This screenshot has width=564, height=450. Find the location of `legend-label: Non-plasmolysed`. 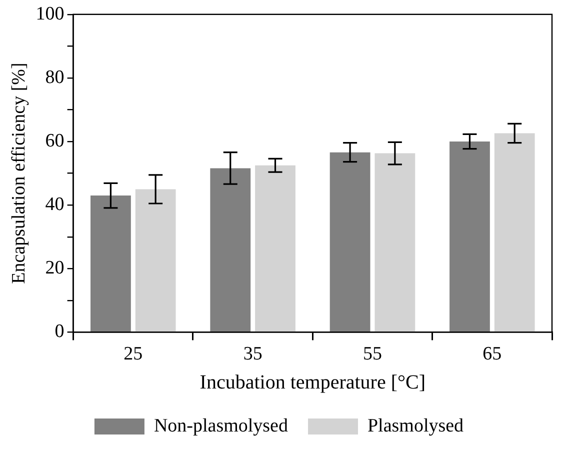

legend-label: Non-plasmolysed is located at coordinates (221, 425).